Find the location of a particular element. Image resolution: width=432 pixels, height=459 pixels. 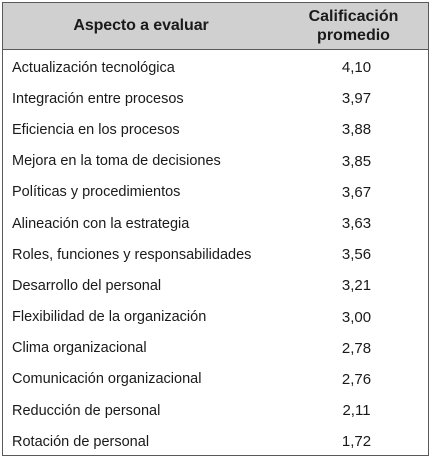

row-aspect: Reducción de personal is located at coordinates (86, 410).